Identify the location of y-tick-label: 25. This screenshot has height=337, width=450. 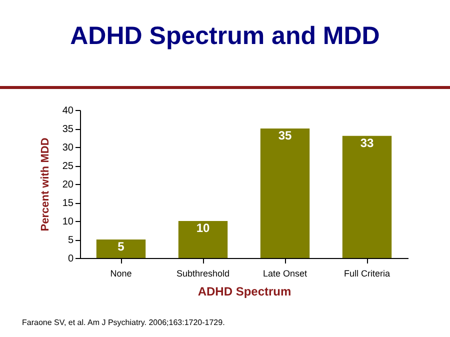
(68, 166).